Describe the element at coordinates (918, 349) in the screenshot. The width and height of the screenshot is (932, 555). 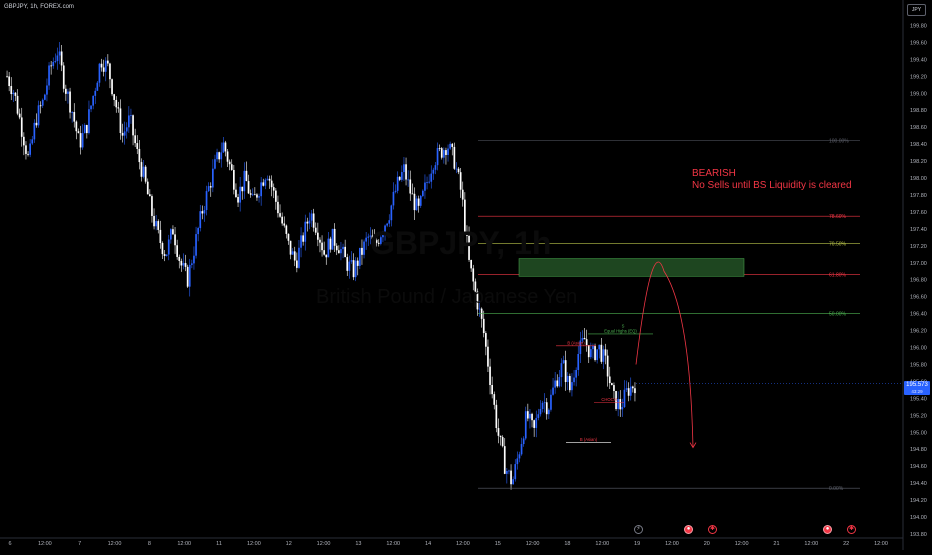
I see `price-tick-label: 196.00` at that location.